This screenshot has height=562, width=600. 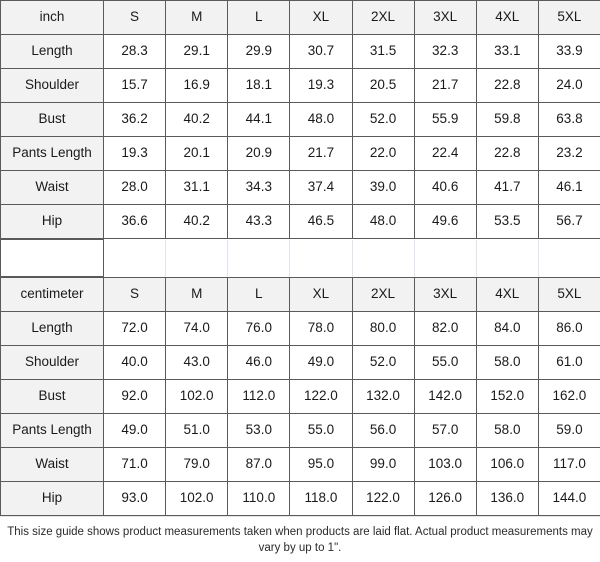 I want to click on cell: 87.0, so click(x=259, y=465).